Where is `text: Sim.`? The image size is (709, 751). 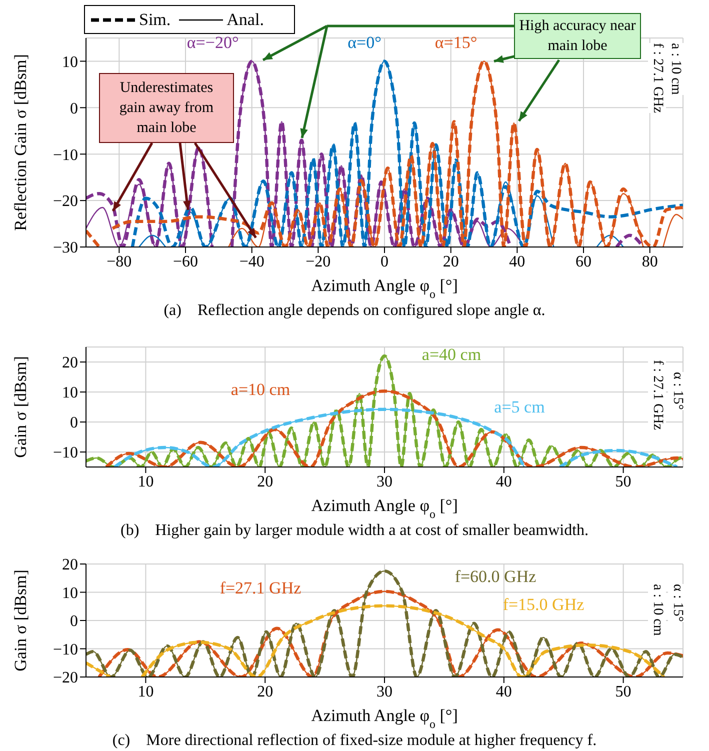
text: Sim. is located at coordinates (155, 20).